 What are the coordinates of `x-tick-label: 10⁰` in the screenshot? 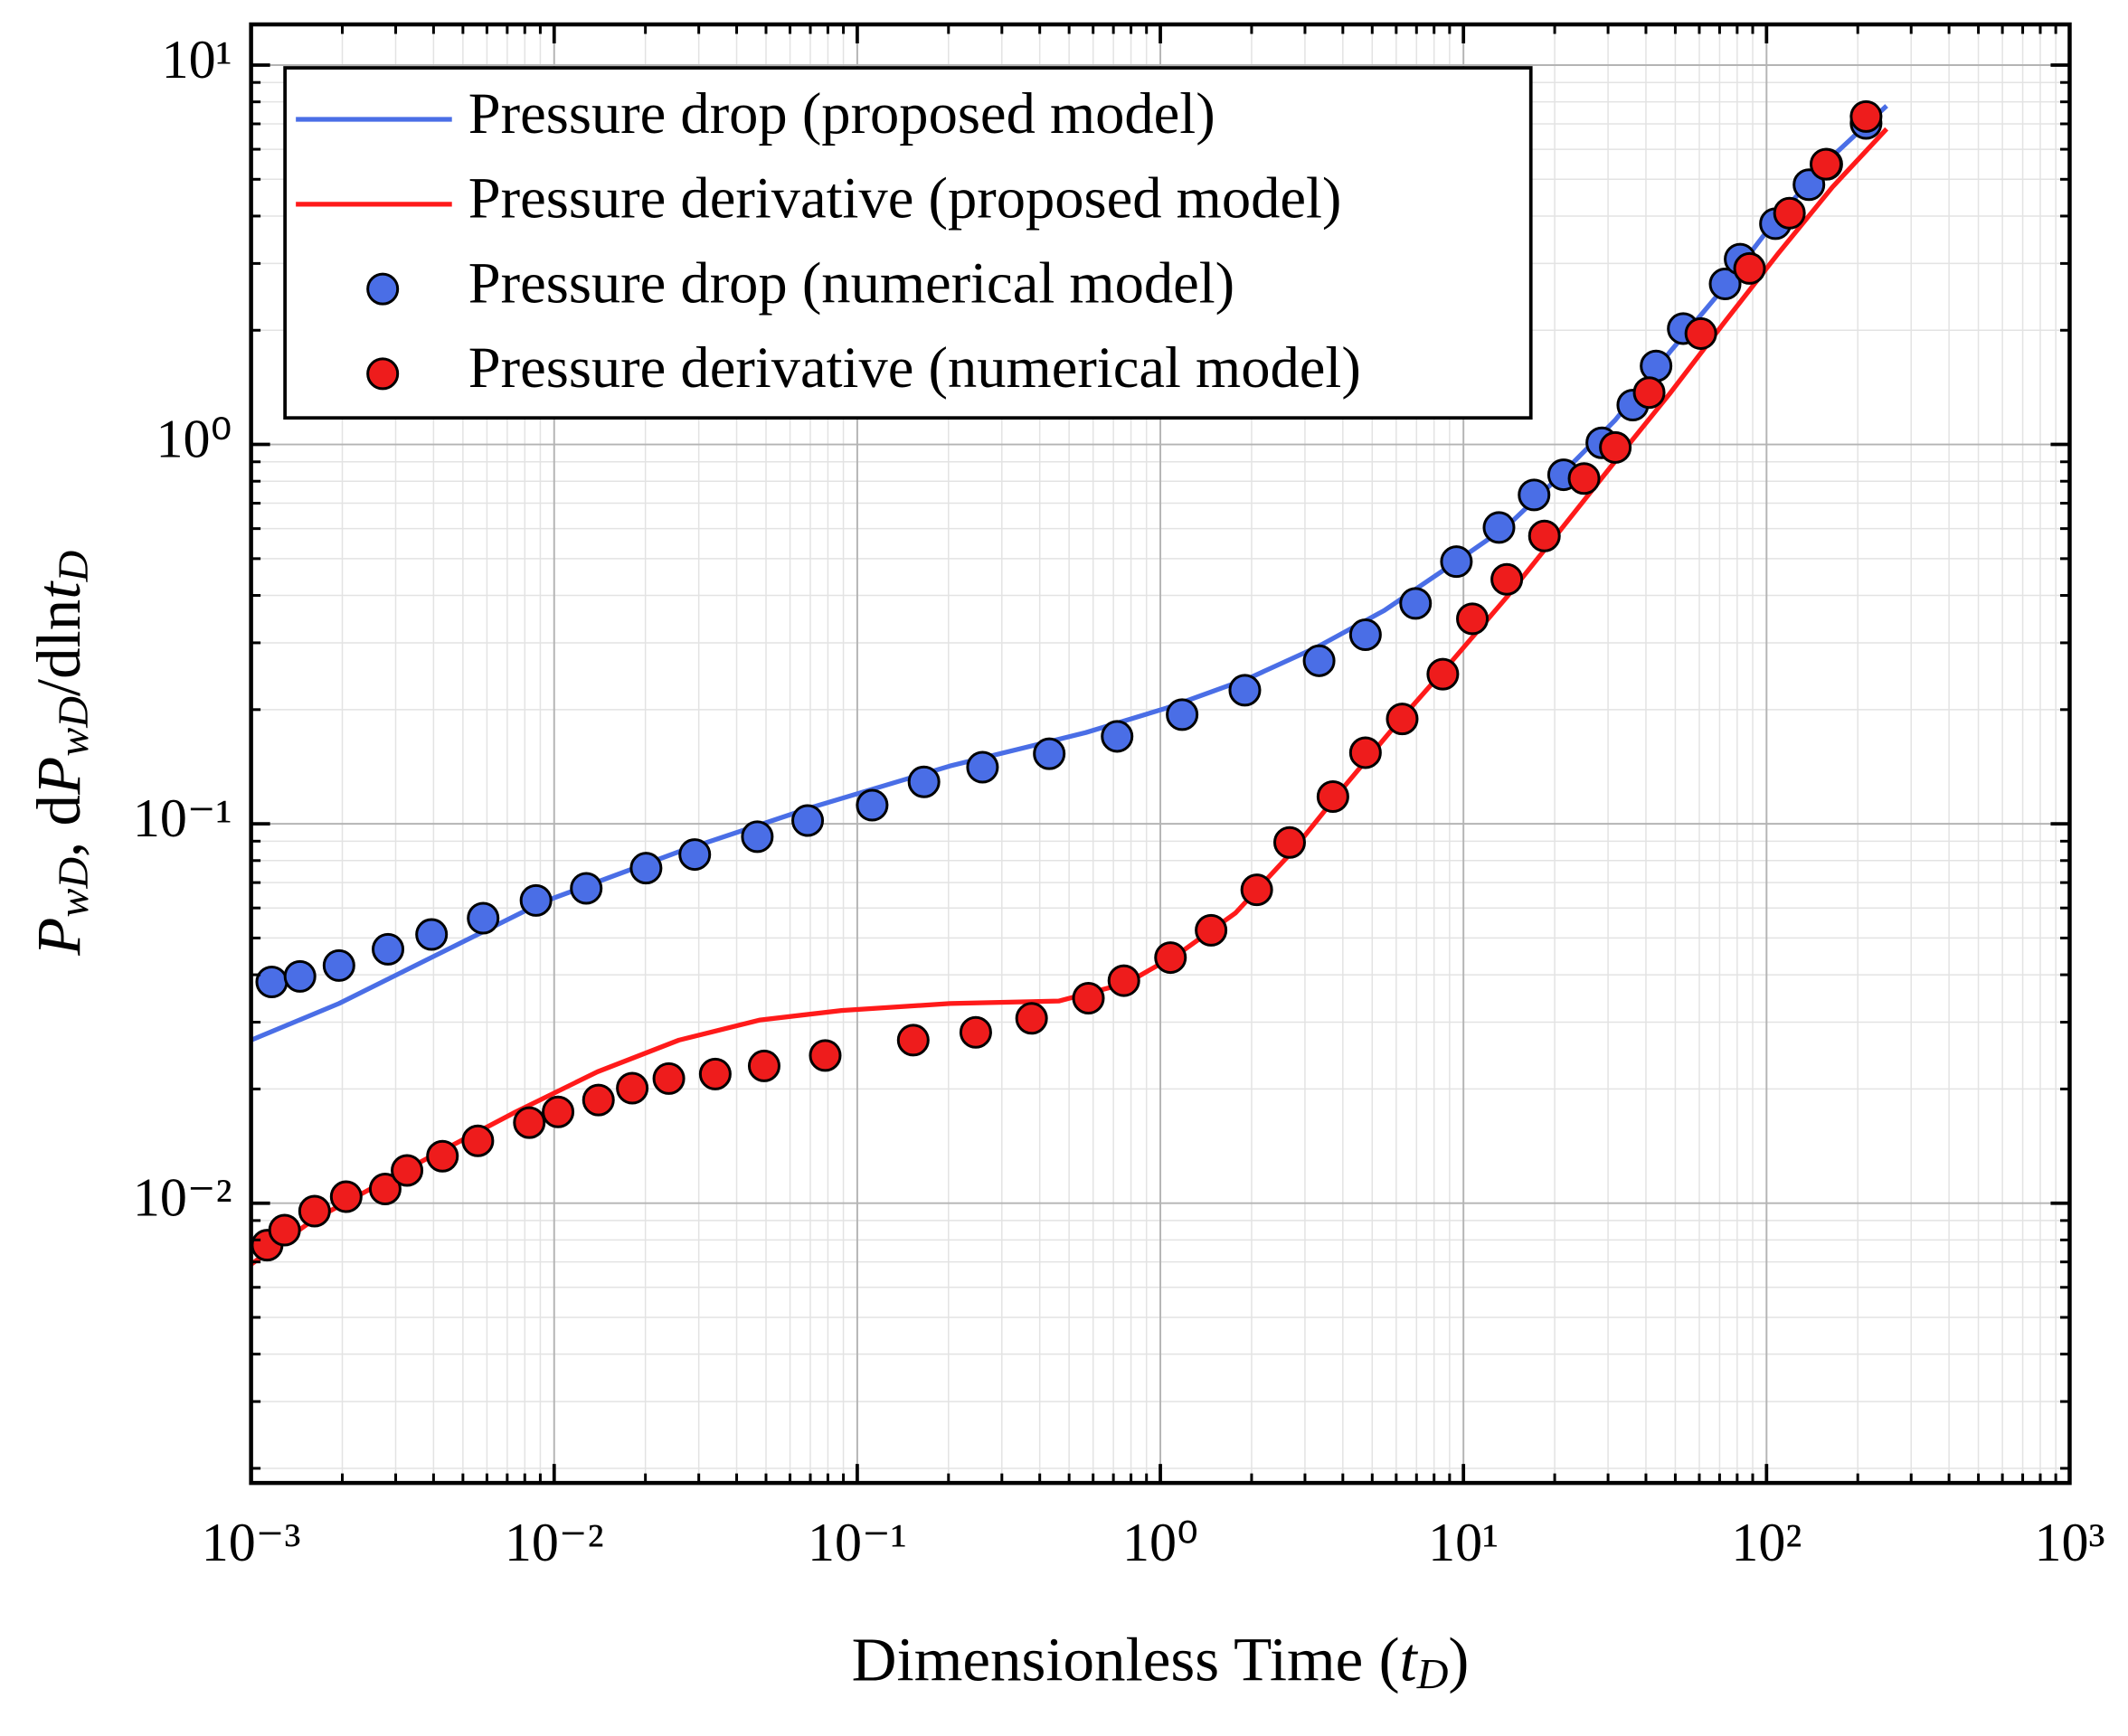 It's located at (1160, 1543).